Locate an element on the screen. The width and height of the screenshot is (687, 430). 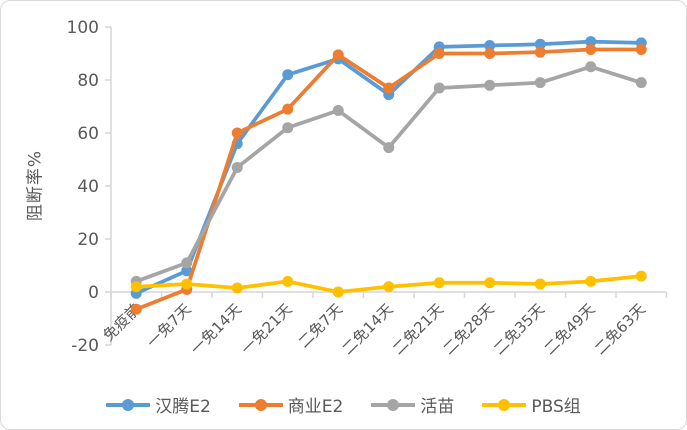
legend-label: 汉腾E2 is located at coordinates (183, 407).